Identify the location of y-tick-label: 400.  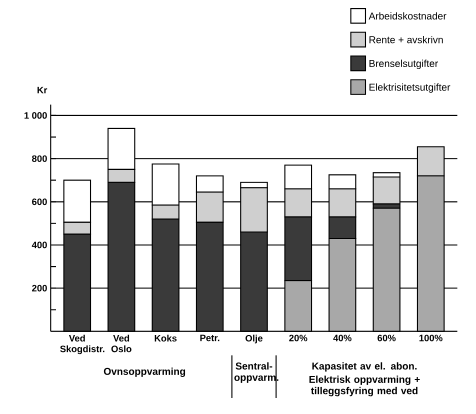
(39, 245).